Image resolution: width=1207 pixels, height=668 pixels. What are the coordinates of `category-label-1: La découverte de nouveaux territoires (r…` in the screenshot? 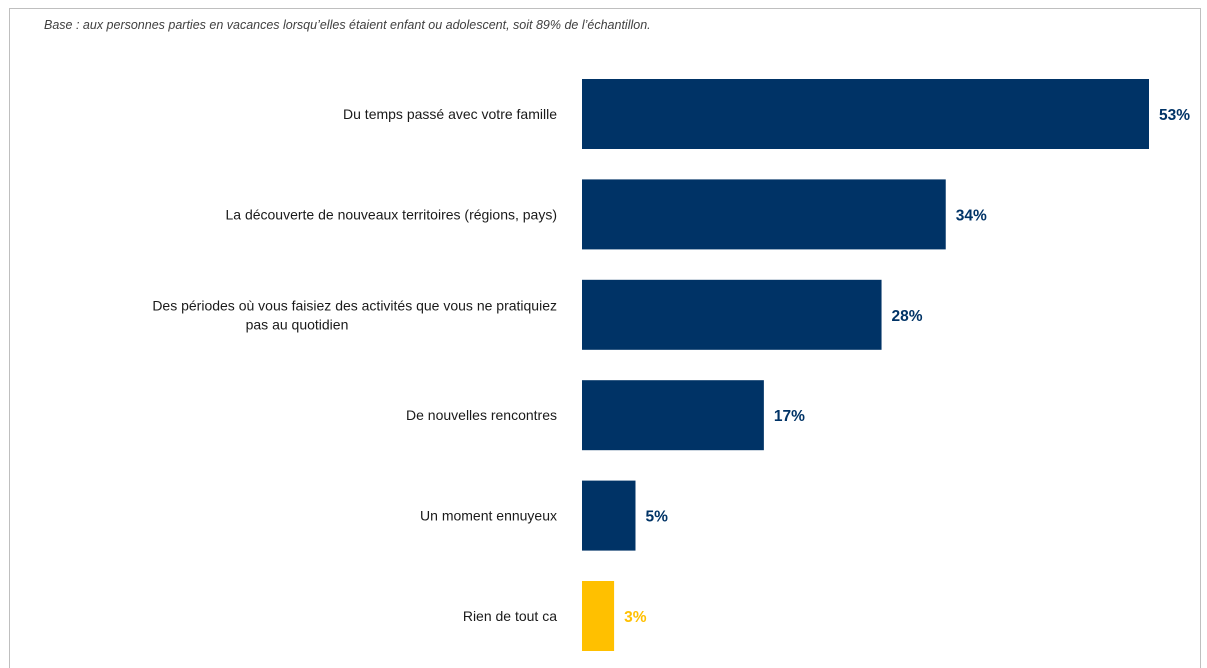 It's located at (391, 214).